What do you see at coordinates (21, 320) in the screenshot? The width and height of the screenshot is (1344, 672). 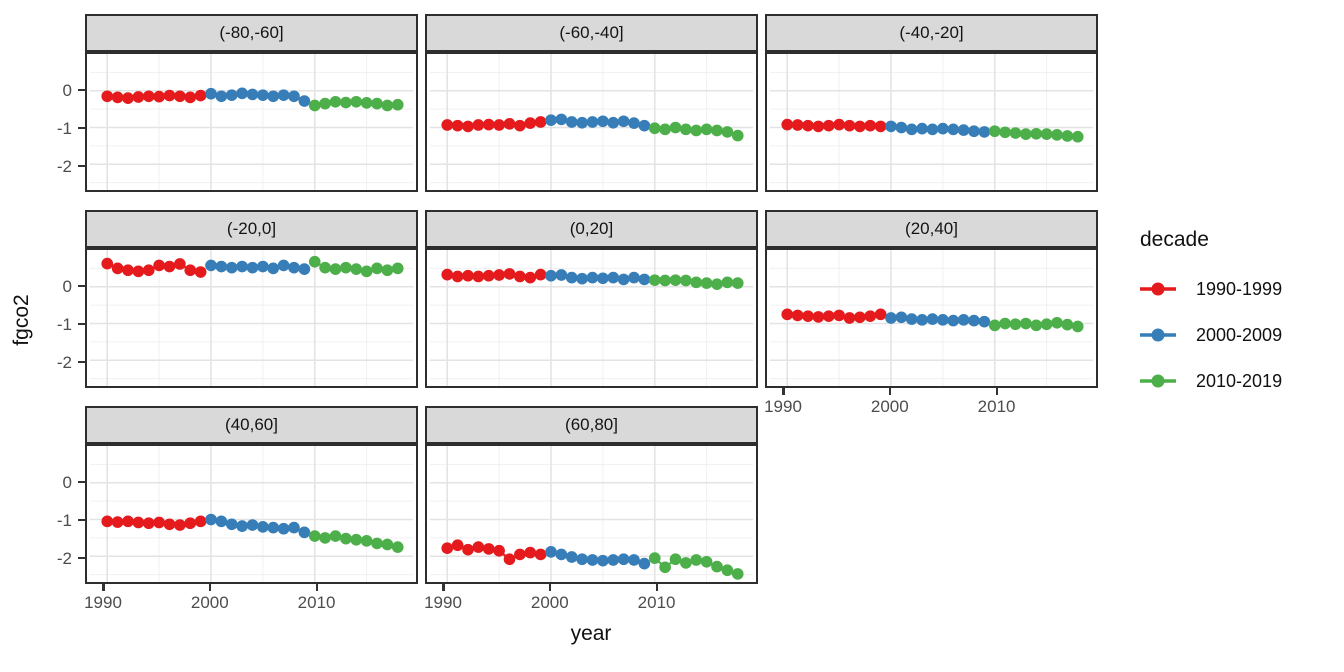 I see `y-axis-title: fgco2` at bounding box center [21, 320].